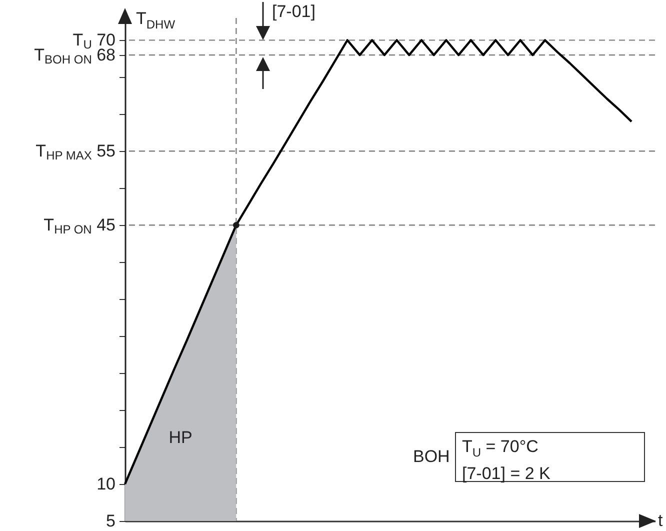 The height and width of the screenshot is (531, 666). I want to click on x-axis-title: t, so click(660, 520).